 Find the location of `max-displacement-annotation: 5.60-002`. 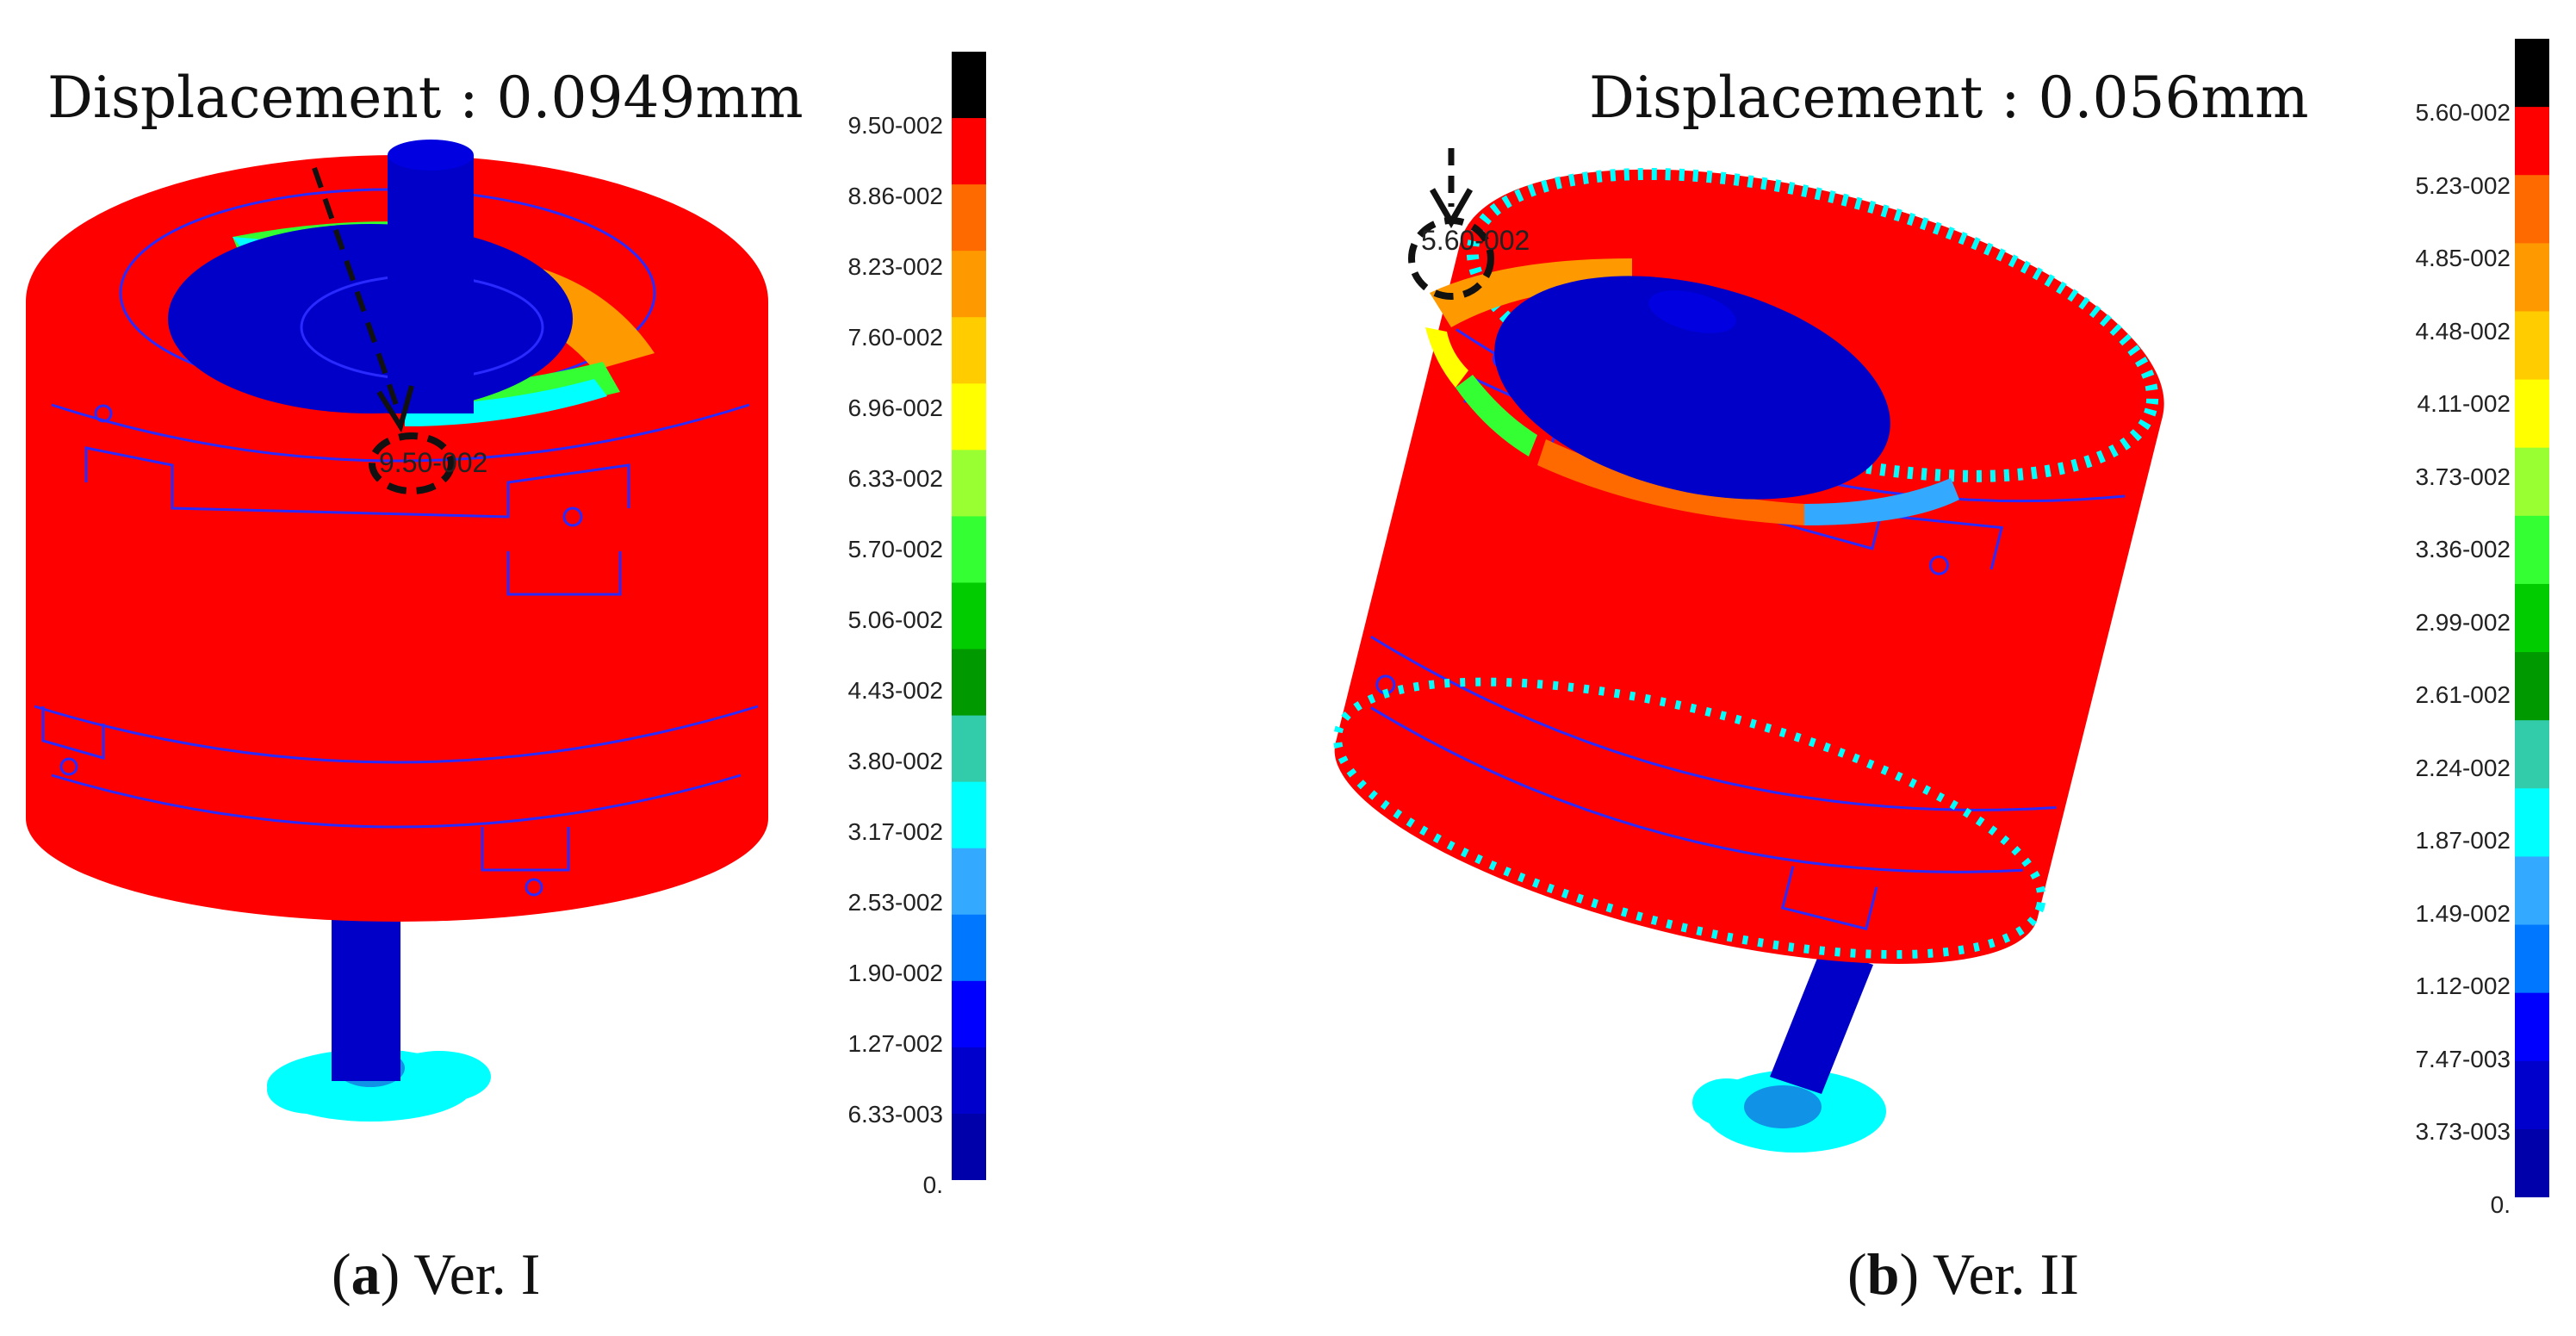

max-displacement-annotation: 5.60-002 is located at coordinates (1476, 241).